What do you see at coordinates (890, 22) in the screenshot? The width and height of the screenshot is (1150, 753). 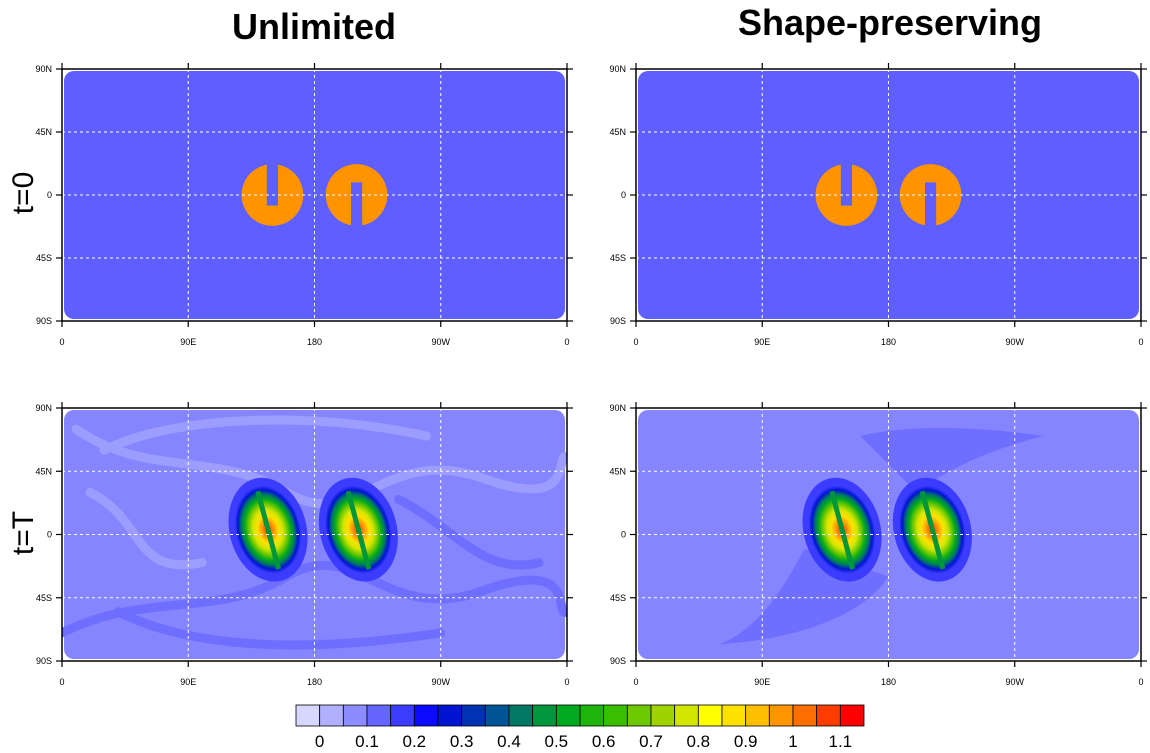 I see `column-title-shape-preserving: Shape-preserving` at bounding box center [890, 22].